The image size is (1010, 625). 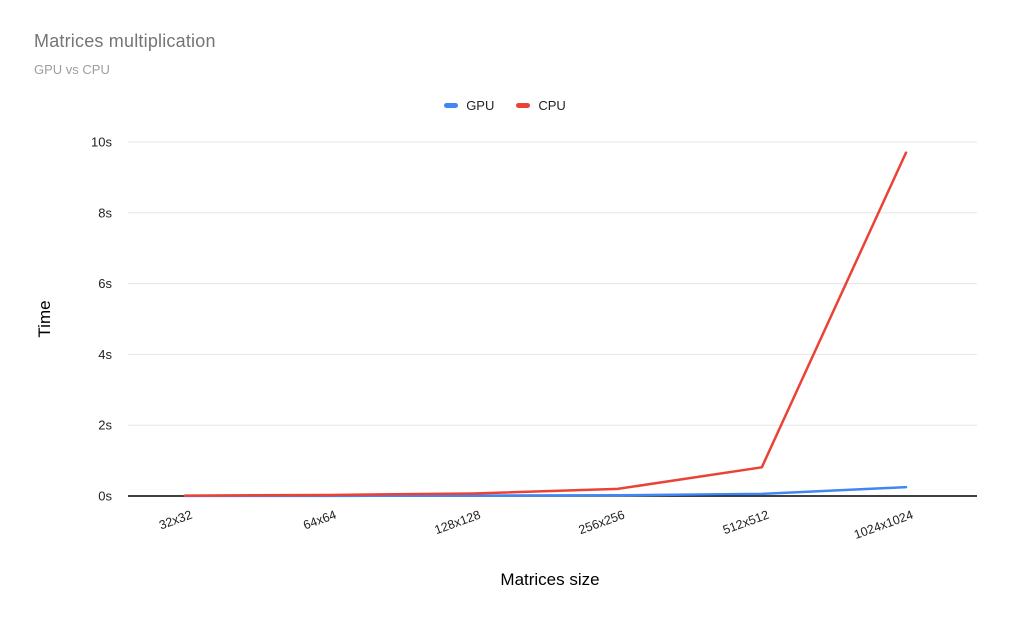 What do you see at coordinates (480, 105) in the screenshot?
I see `legend-label: GPU` at bounding box center [480, 105].